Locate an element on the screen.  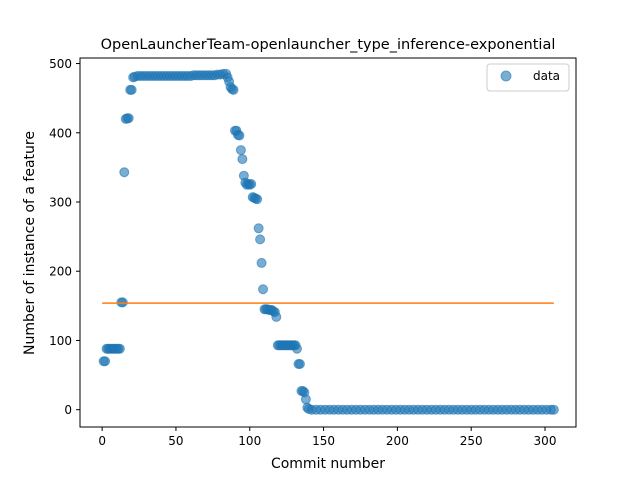
x-tick-label: 50 is located at coordinates (175, 441).